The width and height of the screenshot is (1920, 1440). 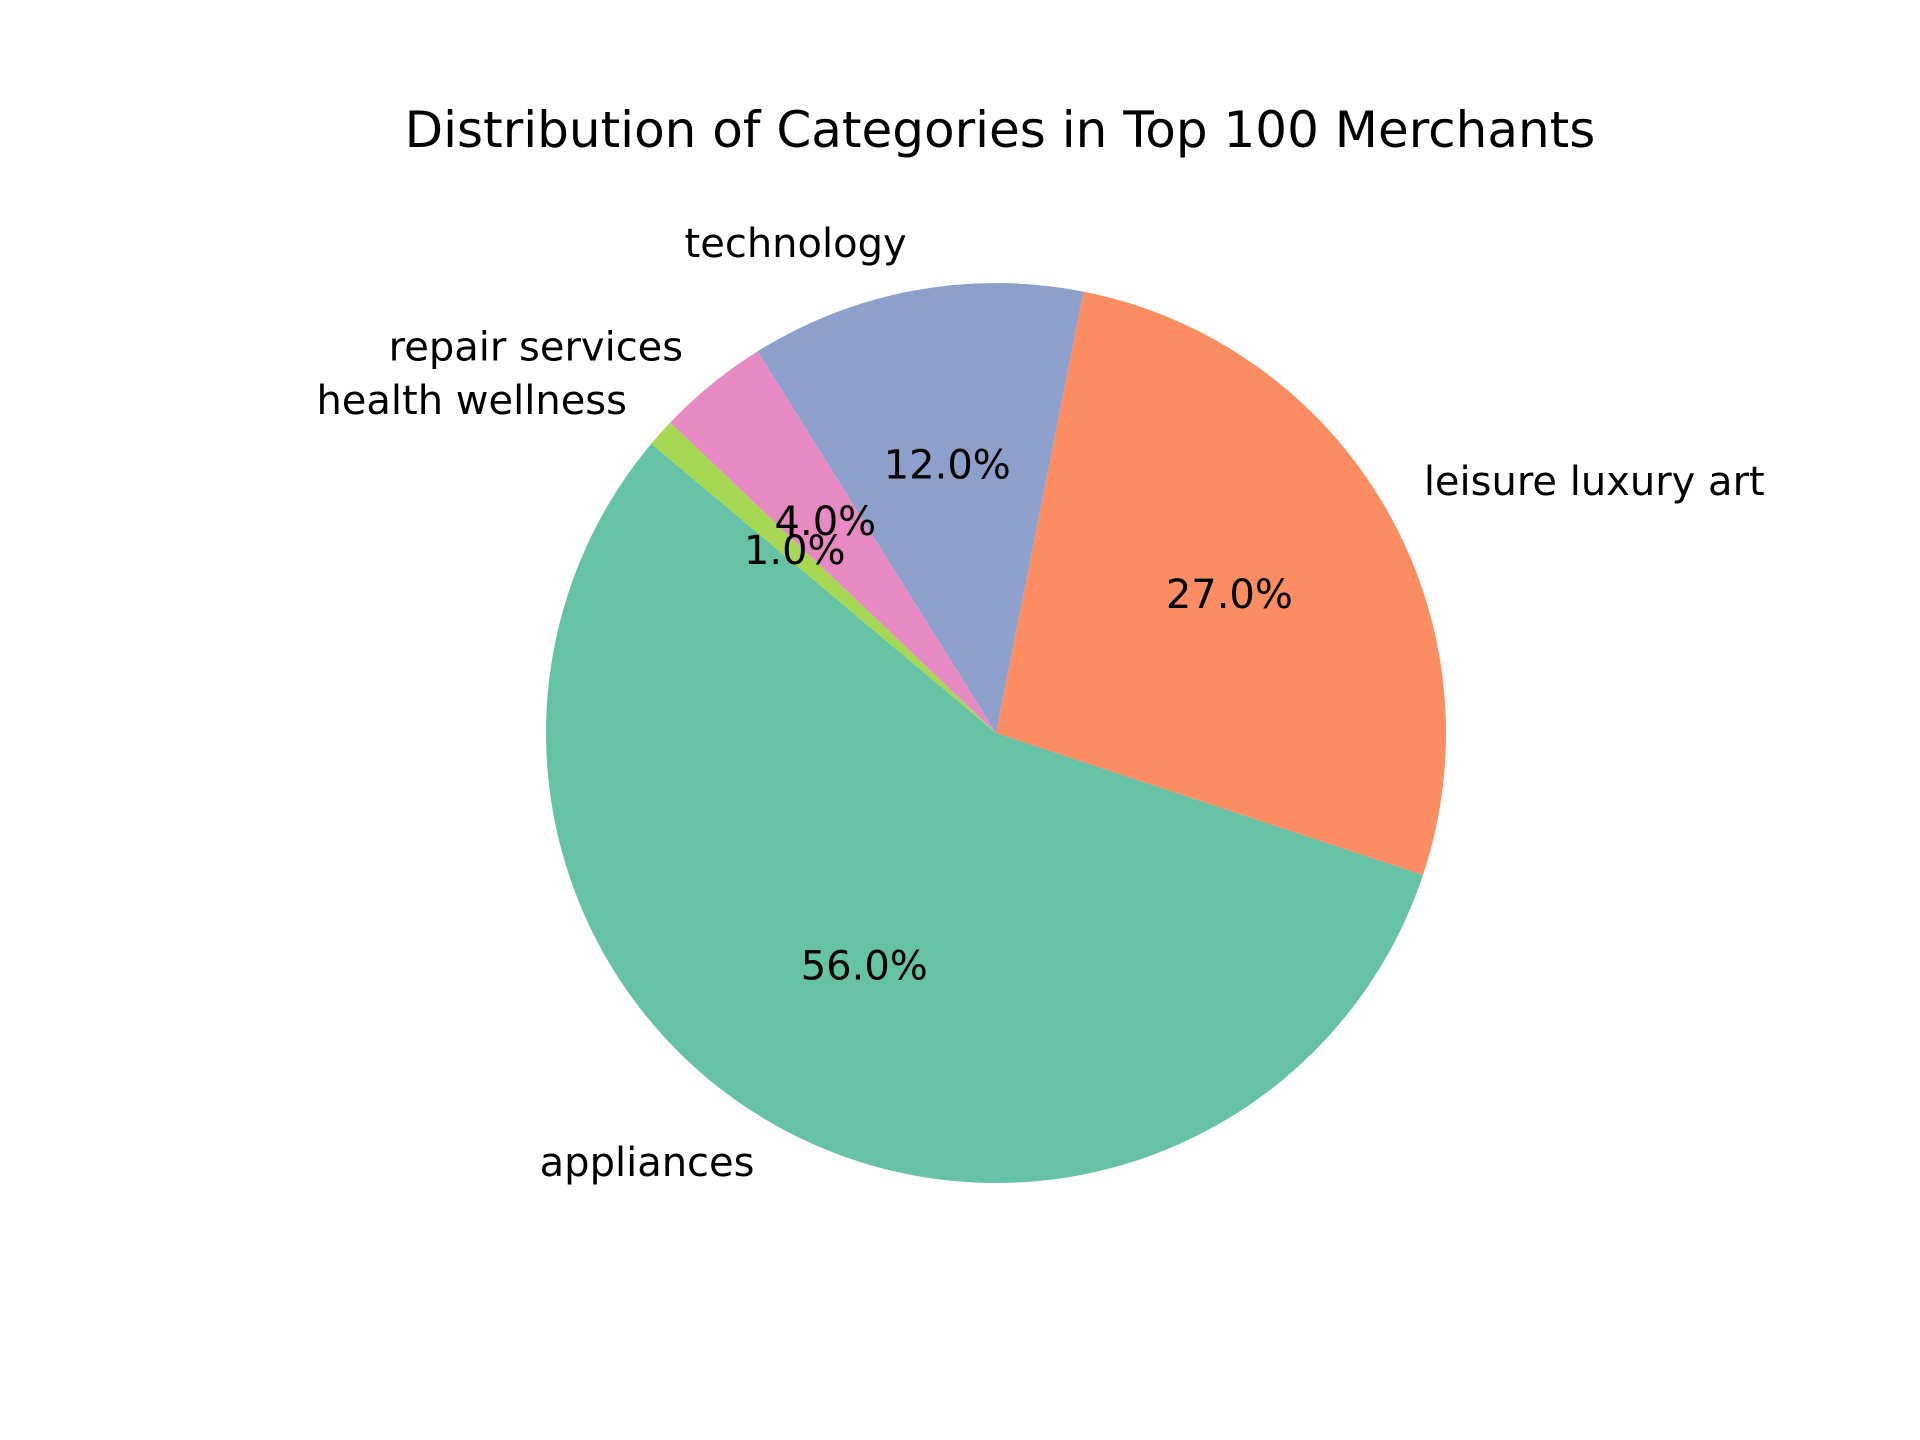 I want to click on slice-label-repair-services: repair services, so click(x=536, y=347).